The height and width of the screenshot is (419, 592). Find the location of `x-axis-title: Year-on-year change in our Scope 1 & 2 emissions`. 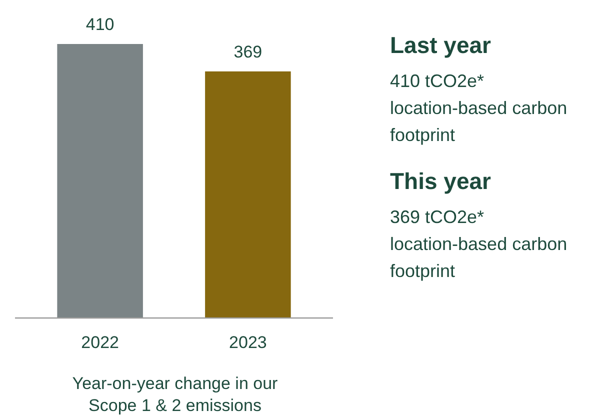

x-axis-title: Year-on-year change in our Scope 1 & 2 emissions is located at coordinates (175, 394).